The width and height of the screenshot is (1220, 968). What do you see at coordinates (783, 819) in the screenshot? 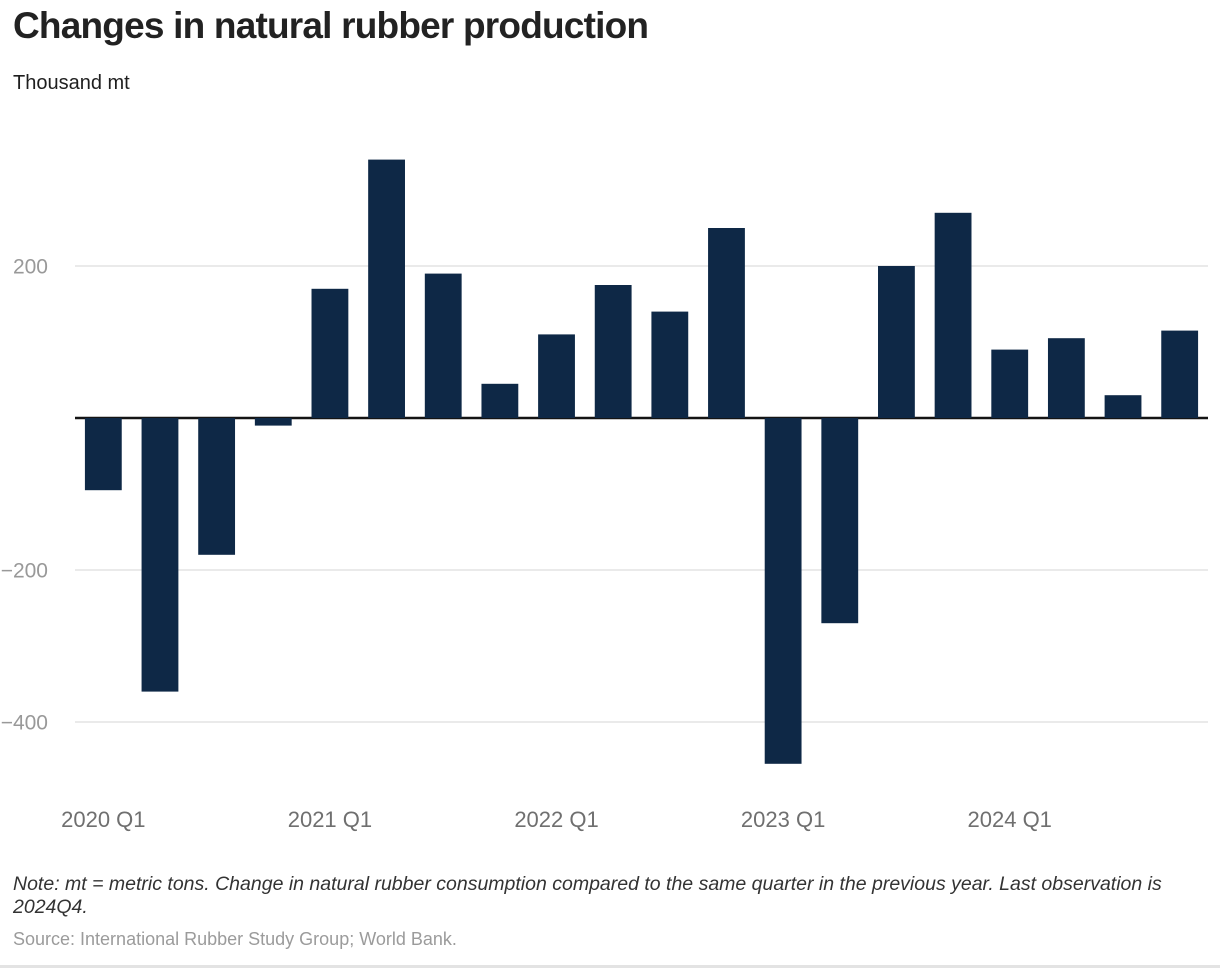
I see `x-tick-label: 2023 Q1` at bounding box center [783, 819].